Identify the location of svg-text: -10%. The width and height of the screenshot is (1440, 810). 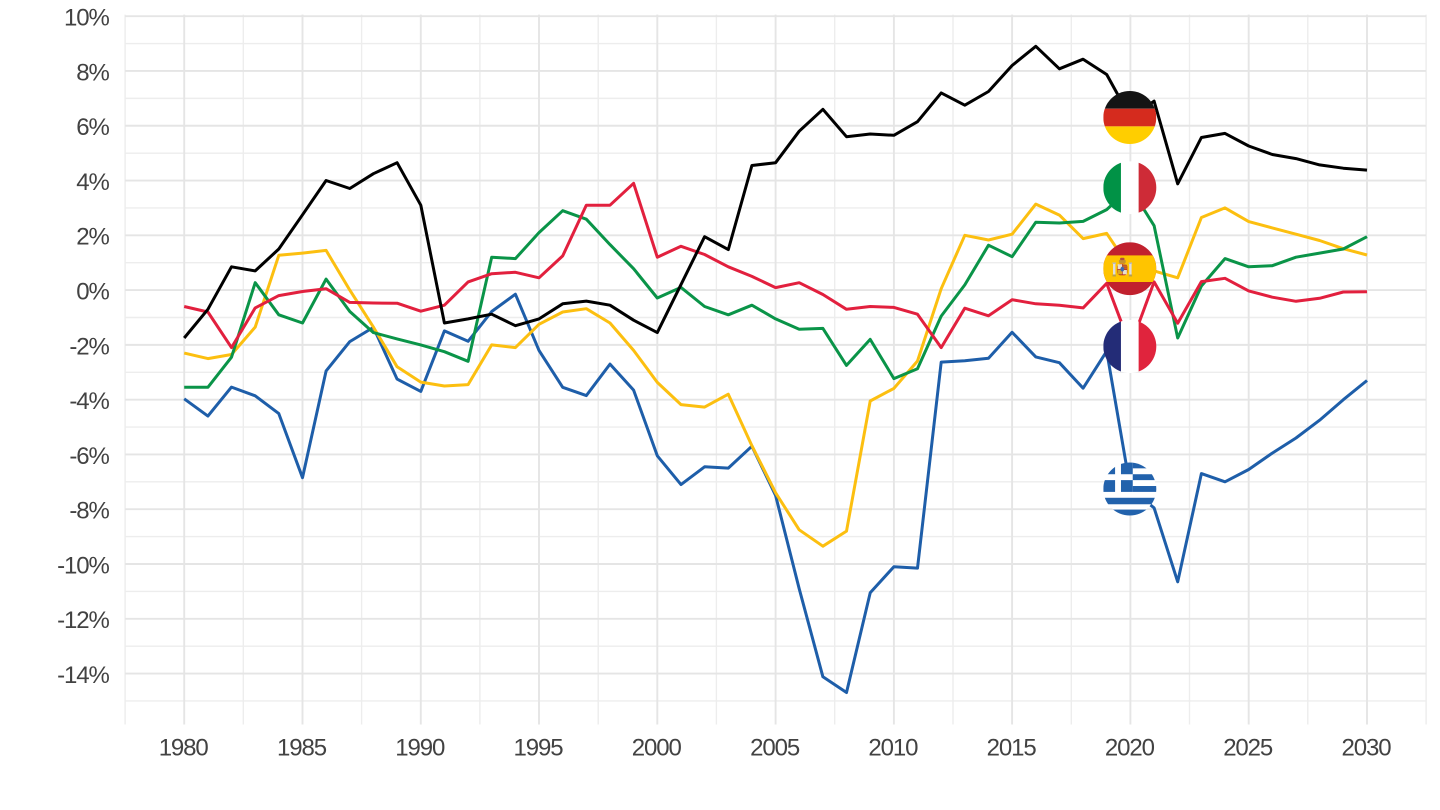
(83, 565).